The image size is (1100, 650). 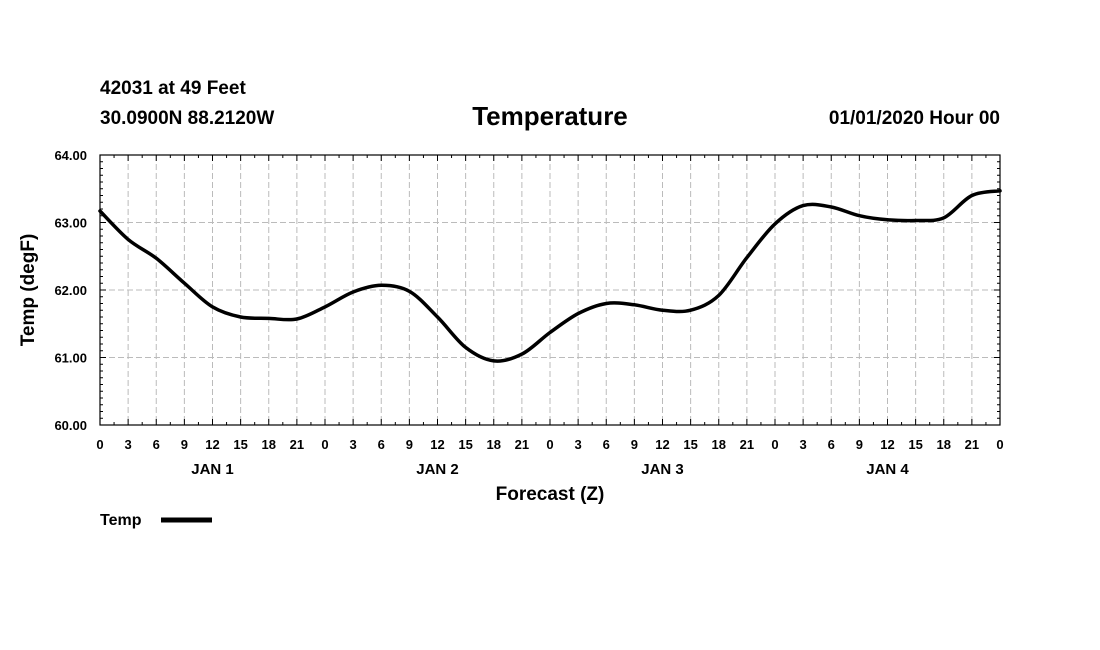 I want to click on y-tick-label: 61.00, so click(x=70, y=358).